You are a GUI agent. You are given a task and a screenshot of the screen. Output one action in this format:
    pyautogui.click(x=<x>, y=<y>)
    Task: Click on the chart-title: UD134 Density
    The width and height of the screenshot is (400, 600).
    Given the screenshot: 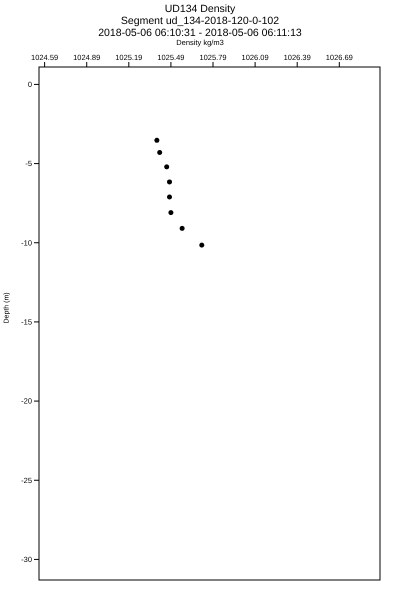 What is the action you would take?
    pyautogui.click(x=200, y=9)
    